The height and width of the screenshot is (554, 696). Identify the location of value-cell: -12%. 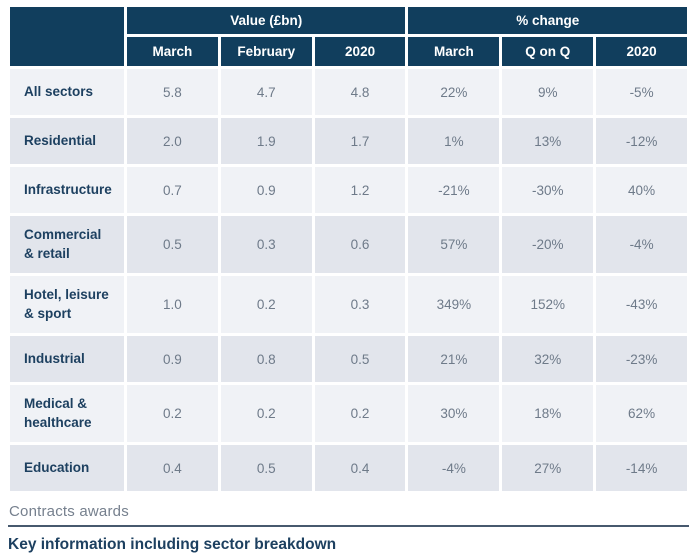
(641, 141).